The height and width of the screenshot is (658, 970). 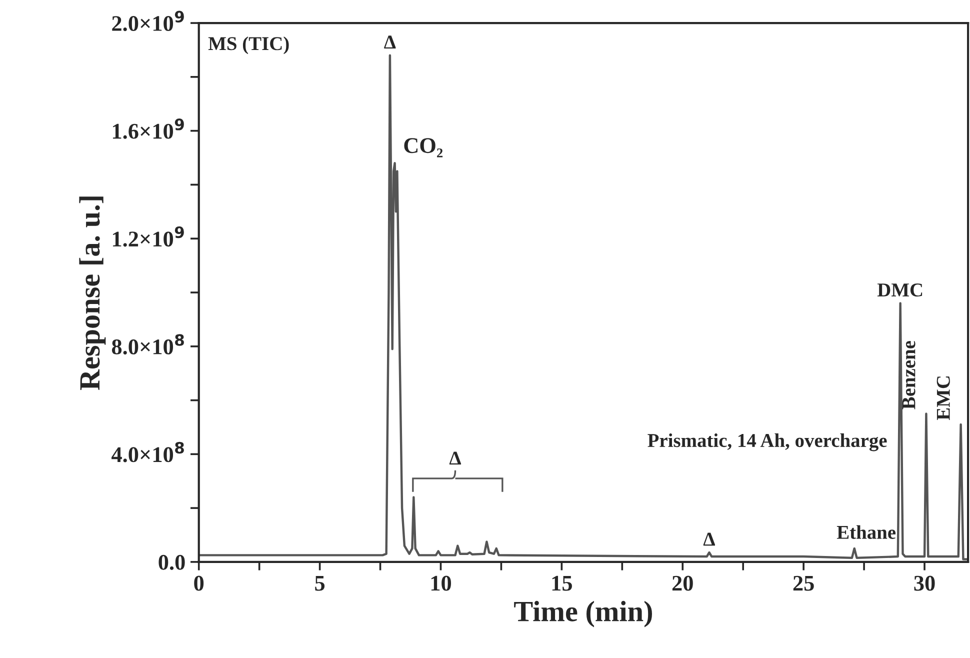 I want to click on annotation: DMC, so click(x=899, y=290).